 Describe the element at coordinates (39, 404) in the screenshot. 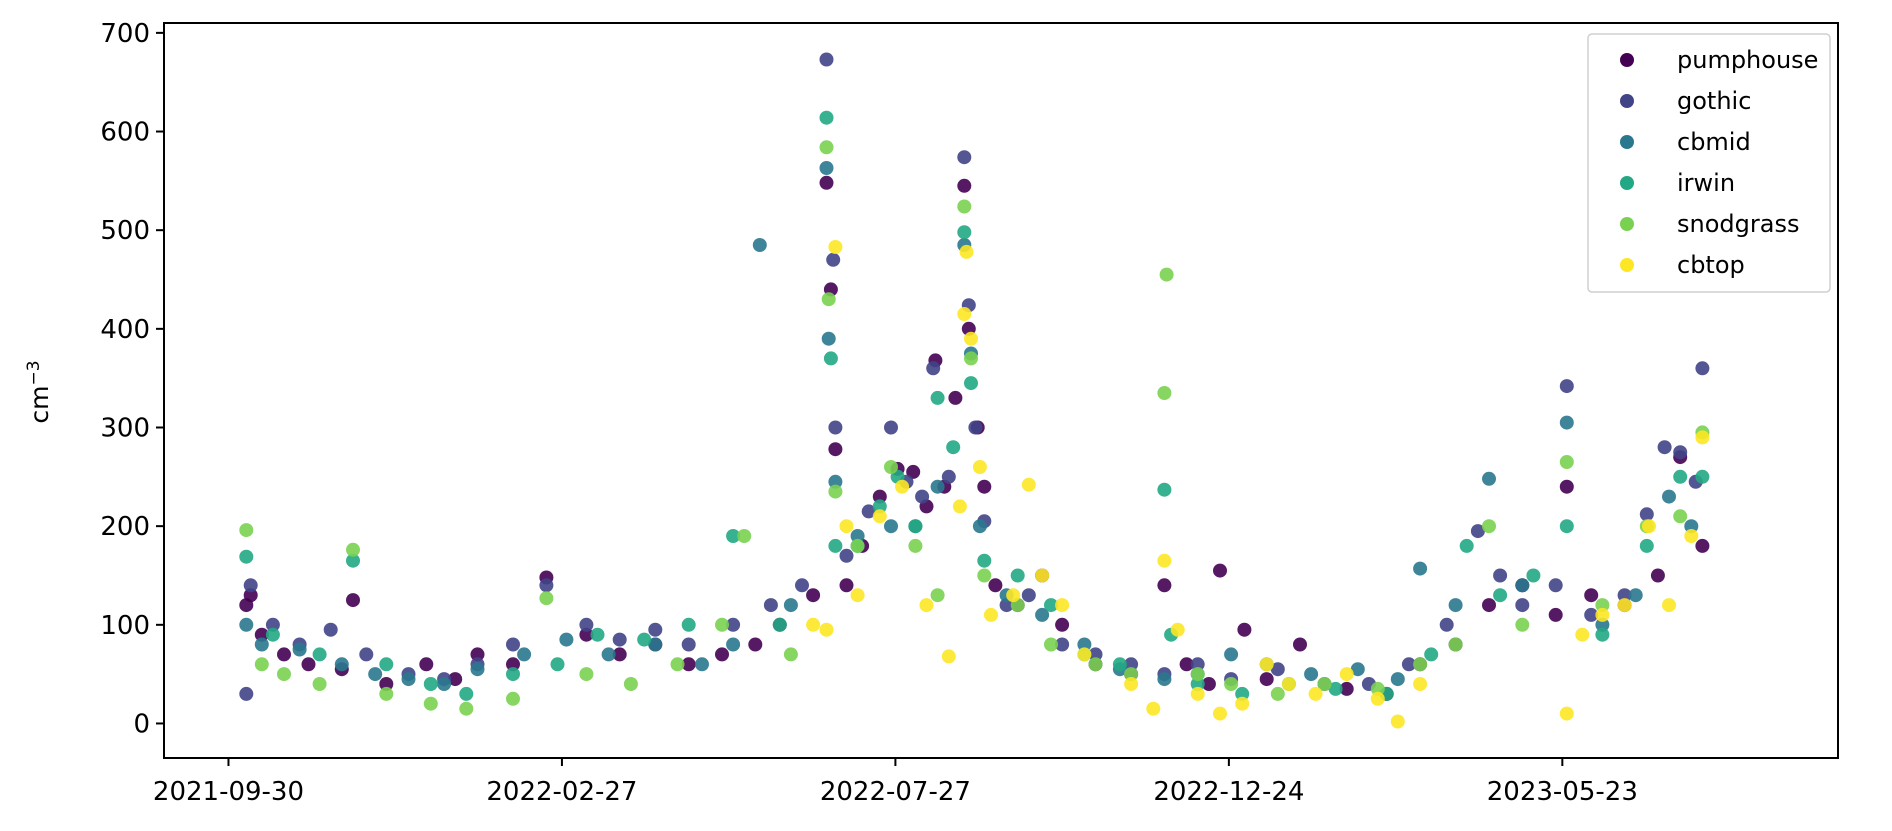

I see `y-axis-label-unit: cm` at that location.